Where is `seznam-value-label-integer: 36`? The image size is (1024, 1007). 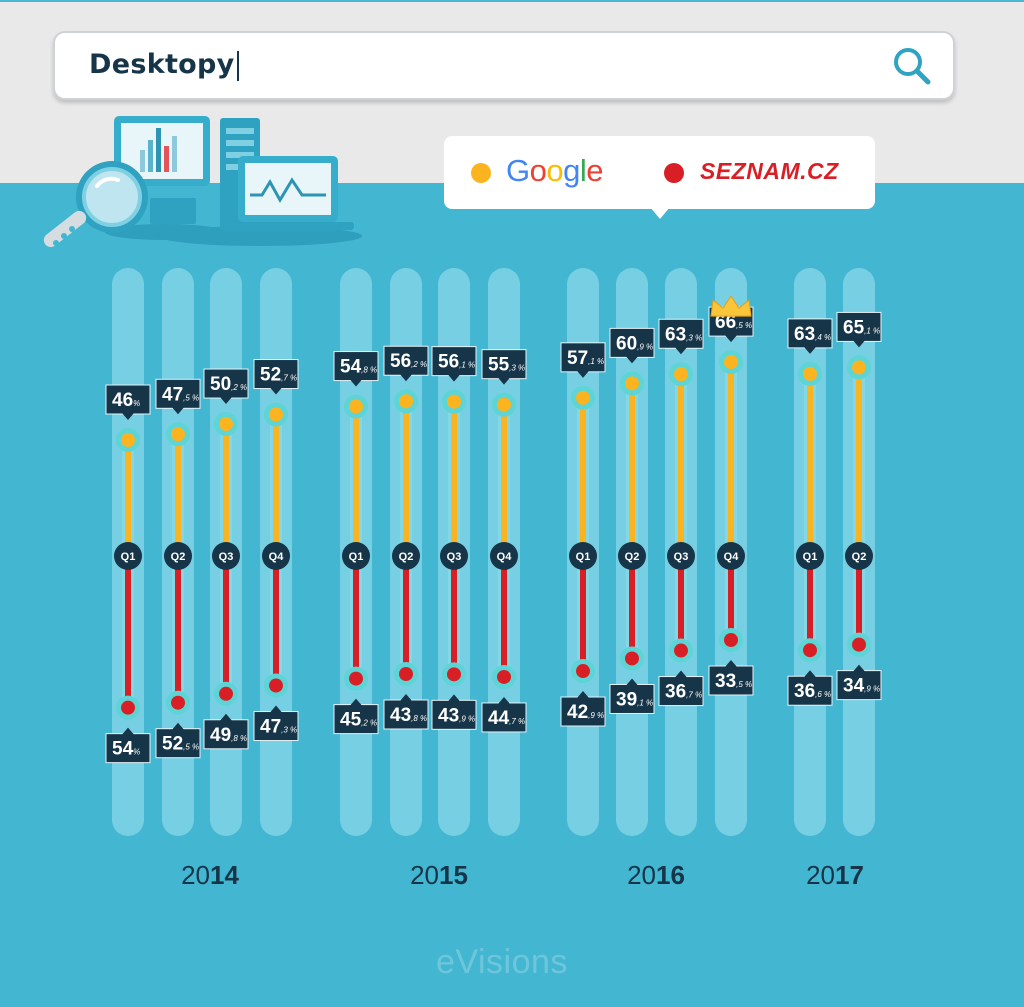 seznam-value-label-integer: 36 is located at coordinates (675, 692).